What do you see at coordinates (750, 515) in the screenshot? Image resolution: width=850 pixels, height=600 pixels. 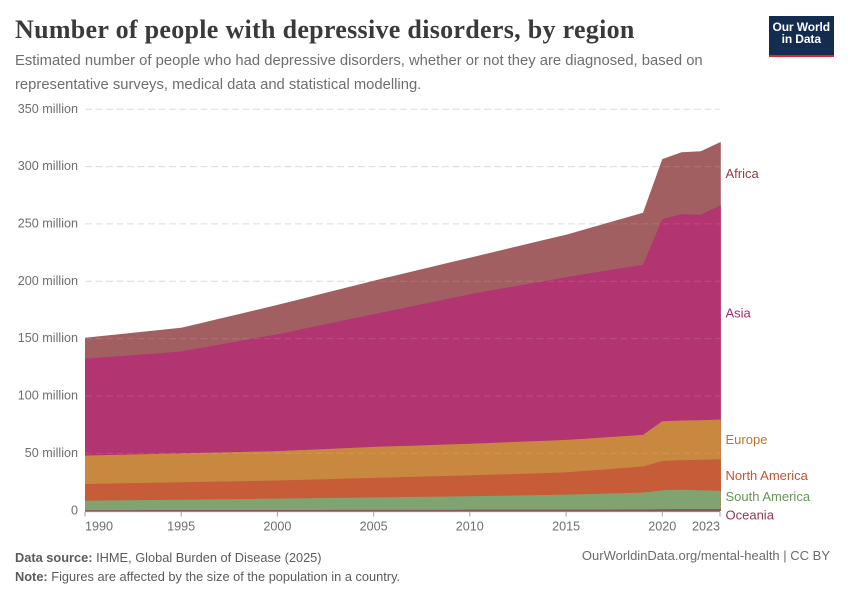 I see `svg-text: Oceania` at bounding box center [750, 515].